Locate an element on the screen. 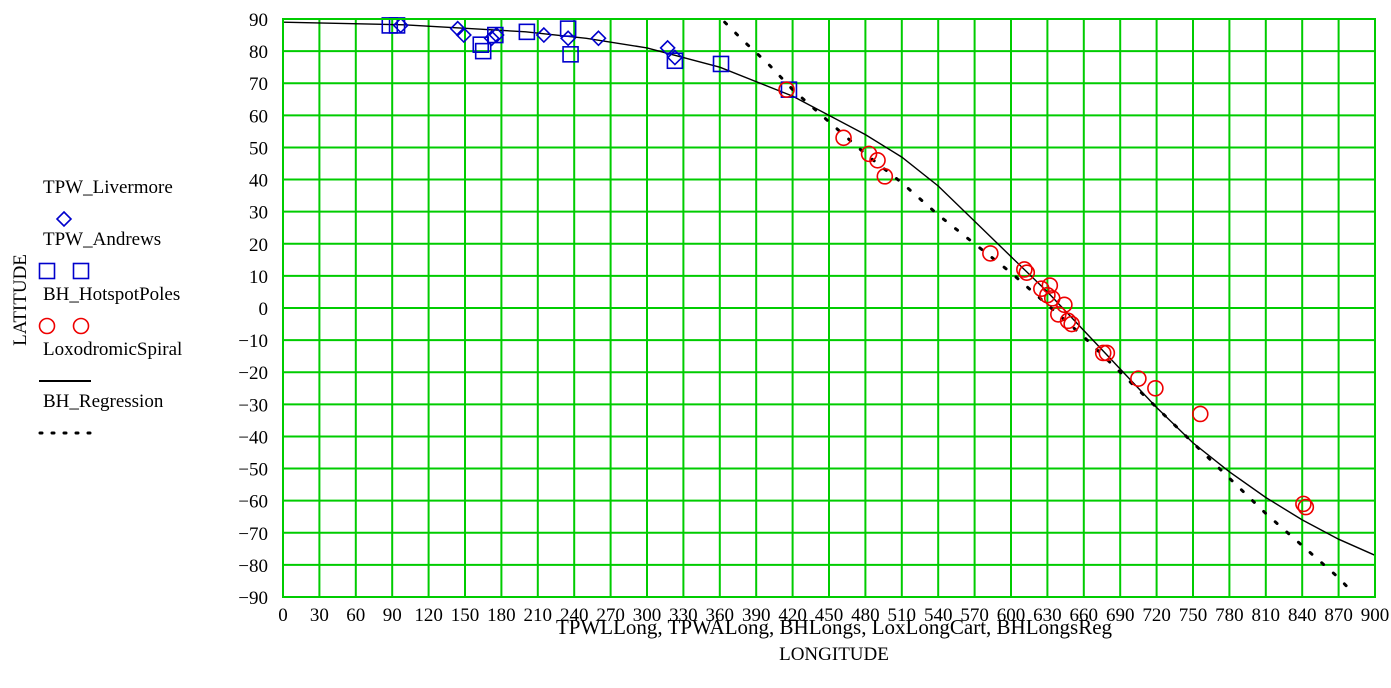 The height and width of the screenshot is (688, 1391). x-tick-label: 510 is located at coordinates (902, 615).